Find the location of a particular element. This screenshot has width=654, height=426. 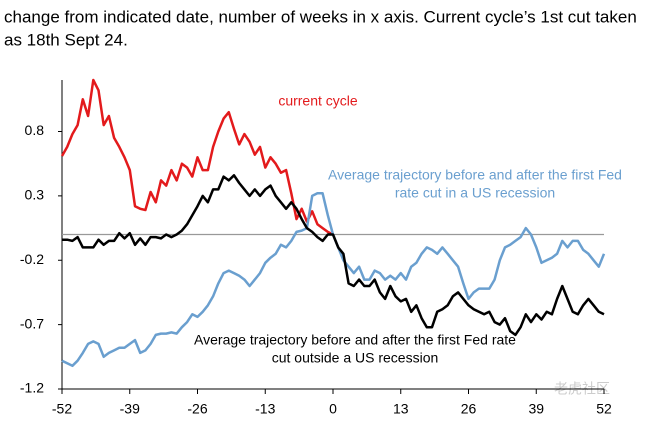

x-tick-label: -13 is located at coordinates (265, 409).